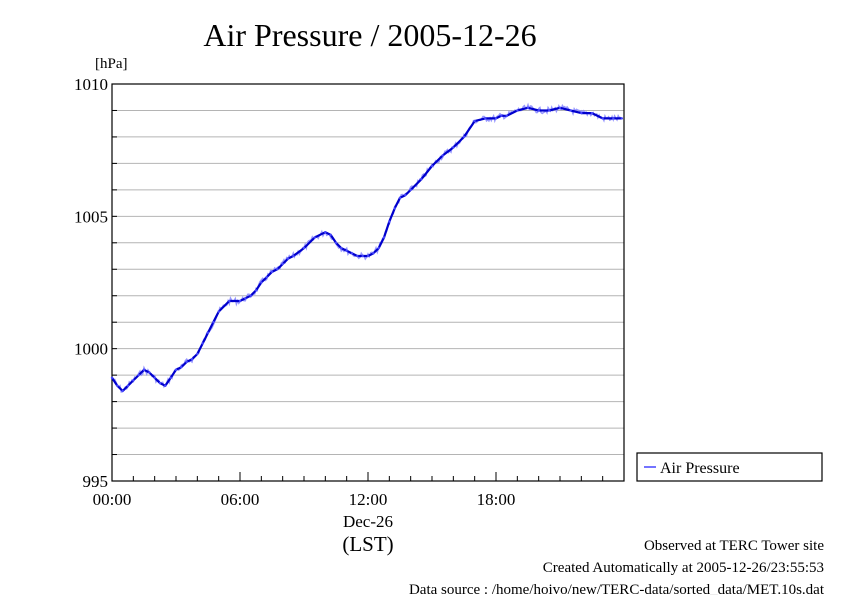  What do you see at coordinates (91, 349) in the screenshot?
I see `y-tick-label: 1000` at bounding box center [91, 349].